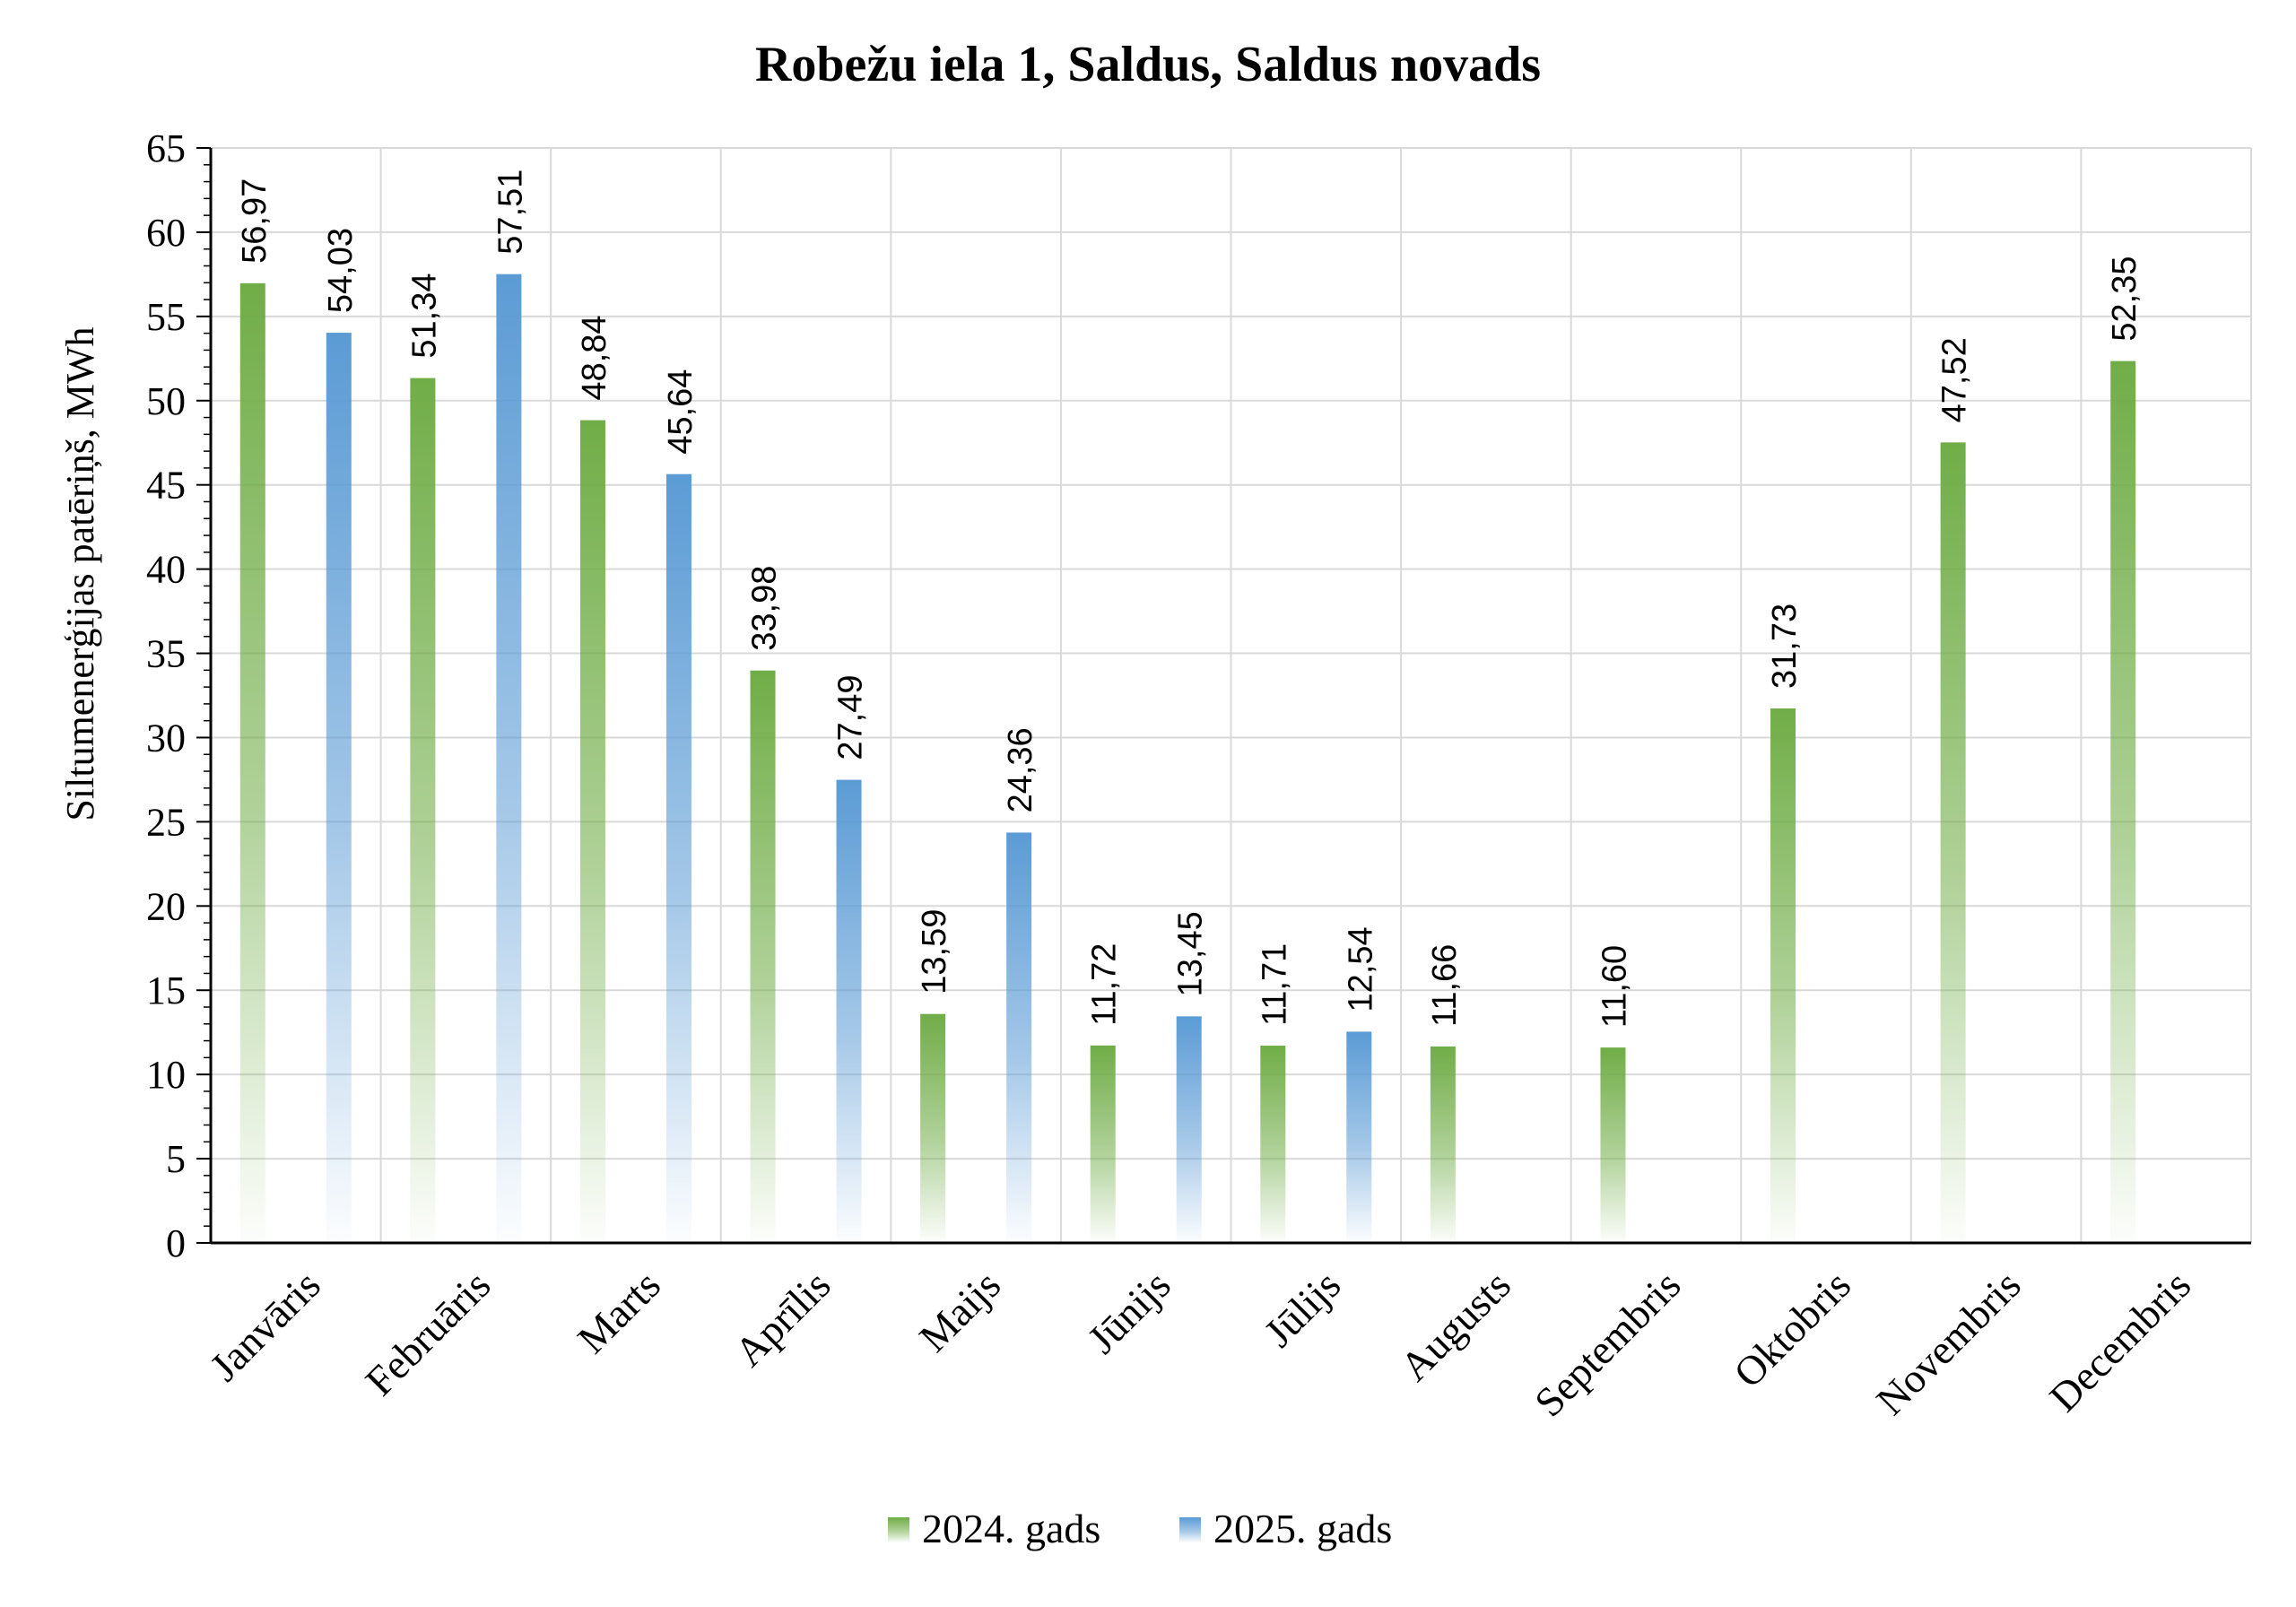 The height and width of the screenshot is (1607, 2296). Describe the element at coordinates (166, 906) in the screenshot. I see `y-tick-label: 20` at that location.